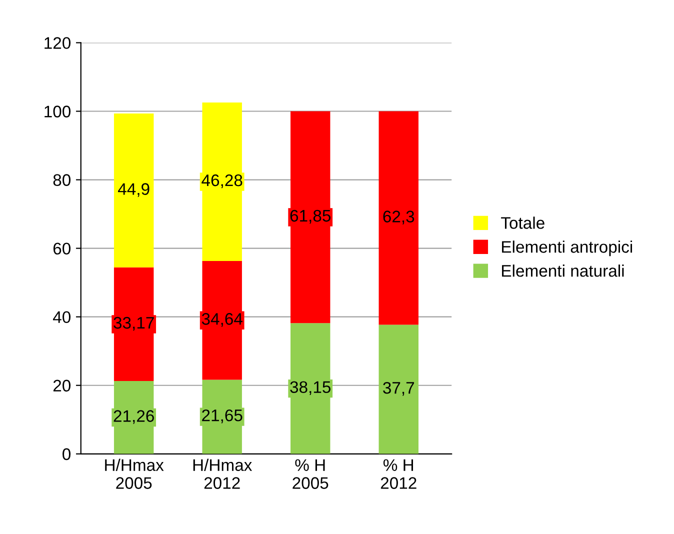  What do you see at coordinates (222, 416) in the screenshot?
I see `data-label: 21,65` at bounding box center [222, 416].